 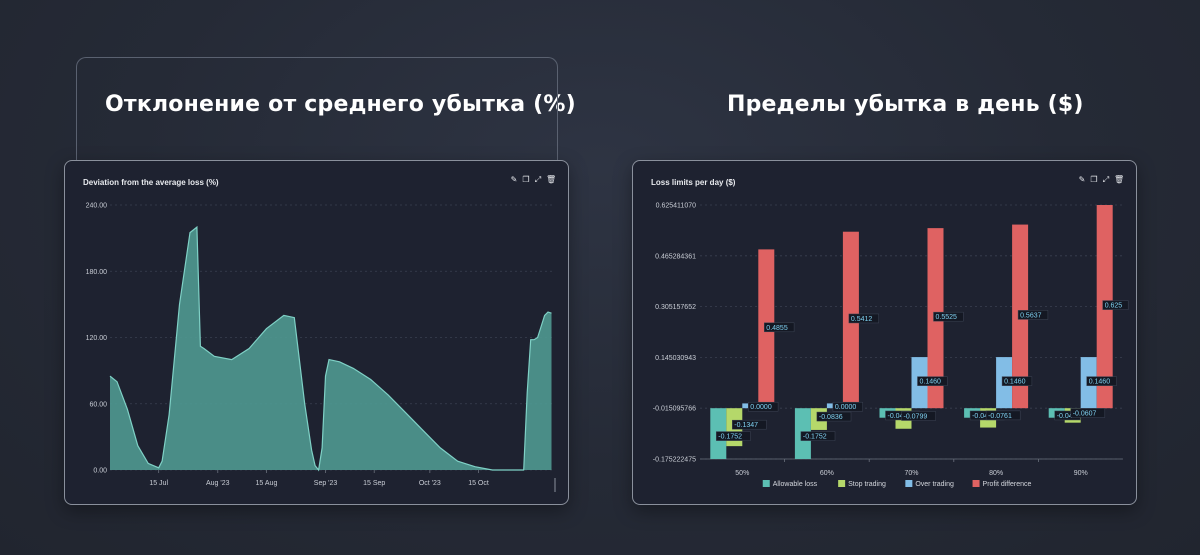 What do you see at coordinates (100, 471) in the screenshot?
I see `y-tick-label: 0.00` at bounding box center [100, 471].